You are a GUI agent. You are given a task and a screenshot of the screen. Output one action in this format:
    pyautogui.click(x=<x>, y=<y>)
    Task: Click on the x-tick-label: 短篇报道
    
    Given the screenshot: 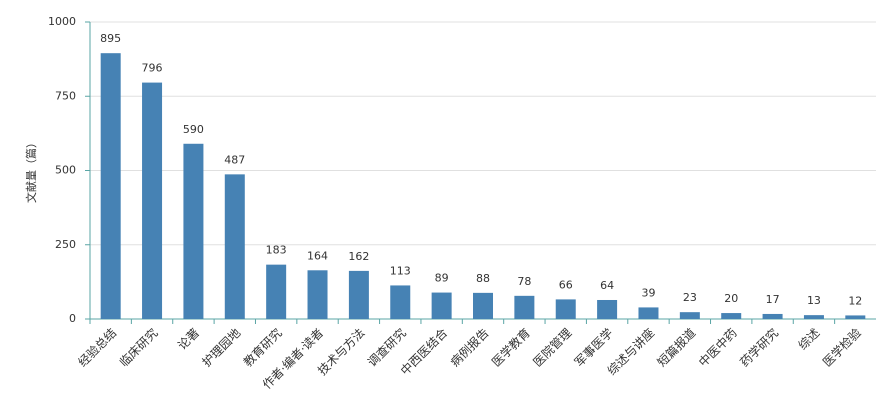 What is the action you would take?
    pyautogui.click(x=676, y=347)
    